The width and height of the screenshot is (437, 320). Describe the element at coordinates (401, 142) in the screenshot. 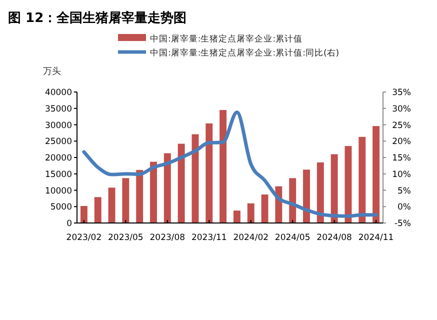

I see `y2-tick-label: 20%` at that location.